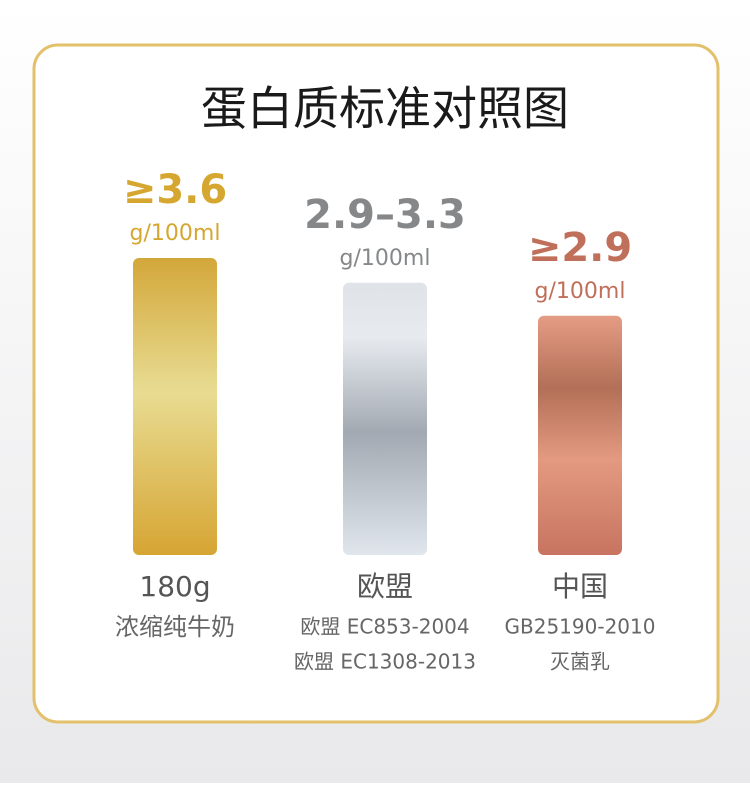 Image resolution: width=750 pixels, height=787 pixels. I want to click on category-description: GB25190-2010, so click(580, 627).